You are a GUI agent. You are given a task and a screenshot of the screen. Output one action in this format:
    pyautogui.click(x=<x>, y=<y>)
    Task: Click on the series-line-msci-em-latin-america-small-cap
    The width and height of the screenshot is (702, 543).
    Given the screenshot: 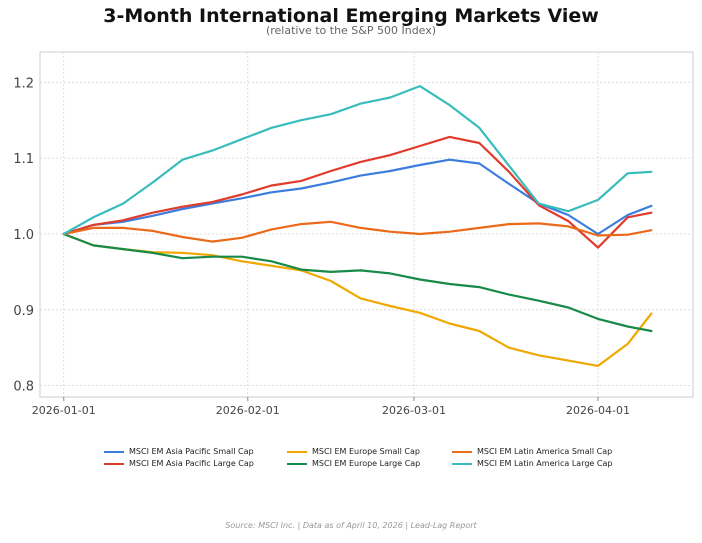 What is the action you would take?
    pyautogui.click(x=357, y=231)
    